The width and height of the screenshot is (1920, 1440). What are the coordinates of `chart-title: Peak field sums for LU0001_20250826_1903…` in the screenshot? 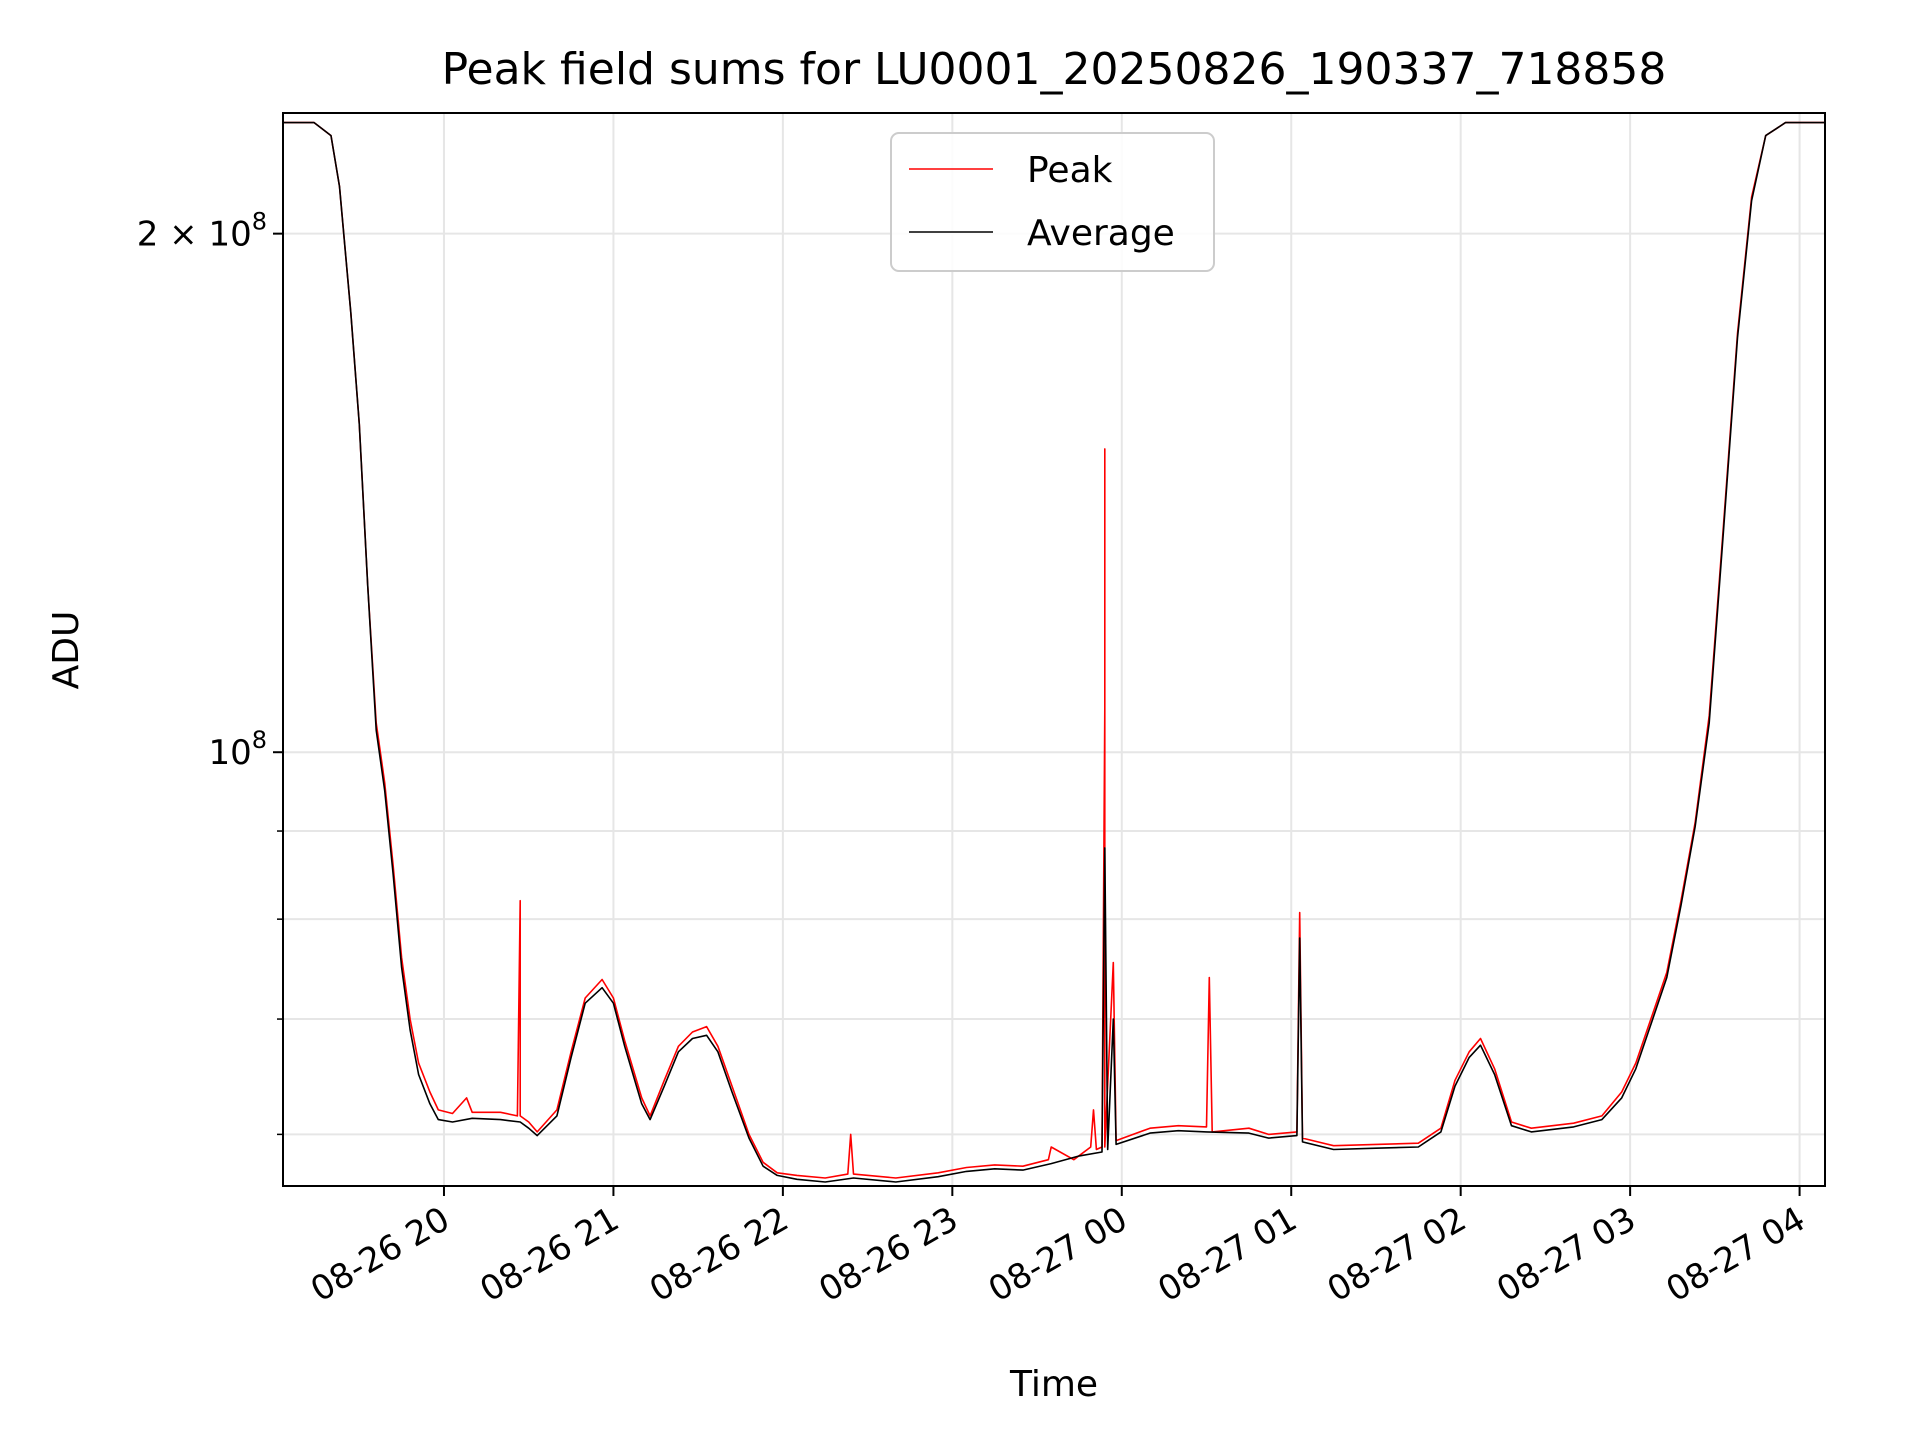 It's located at (1054, 69).